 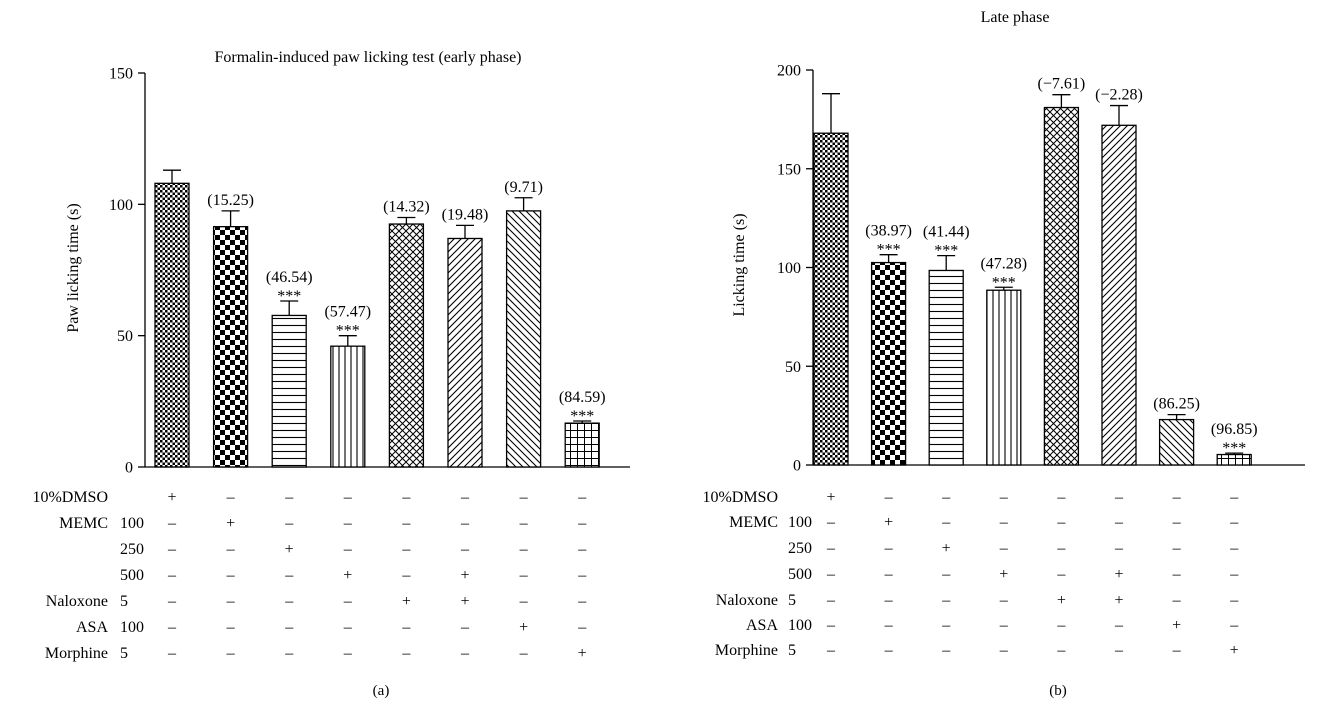 What do you see at coordinates (132, 627) in the screenshot?
I see `panel-a-treatment-dose: 100` at bounding box center [132, 627].